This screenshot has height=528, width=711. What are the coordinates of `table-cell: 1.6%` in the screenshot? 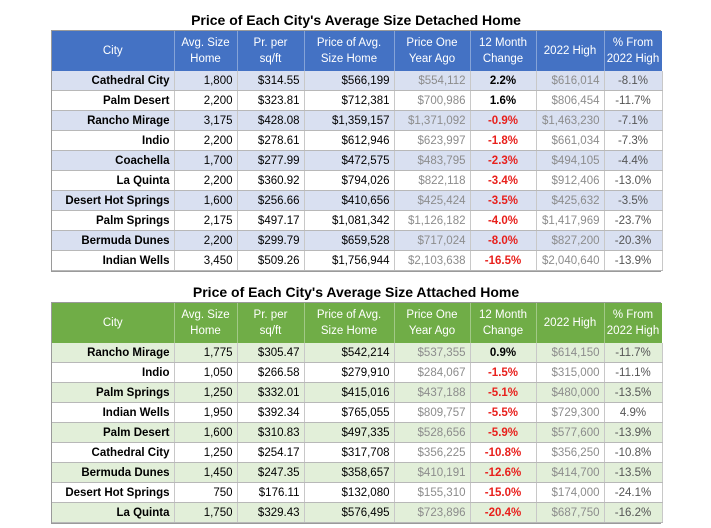 It's located at (503, 100).